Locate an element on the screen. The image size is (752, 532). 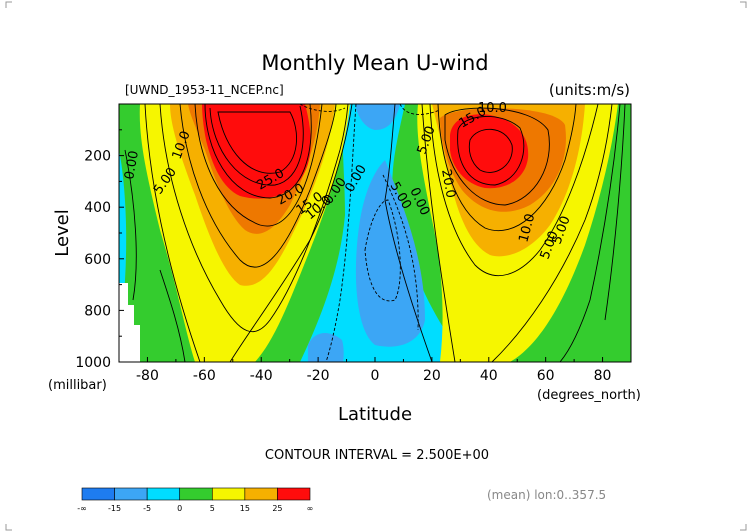
x-tick-label: -80 is located at coordinates (147, 376).